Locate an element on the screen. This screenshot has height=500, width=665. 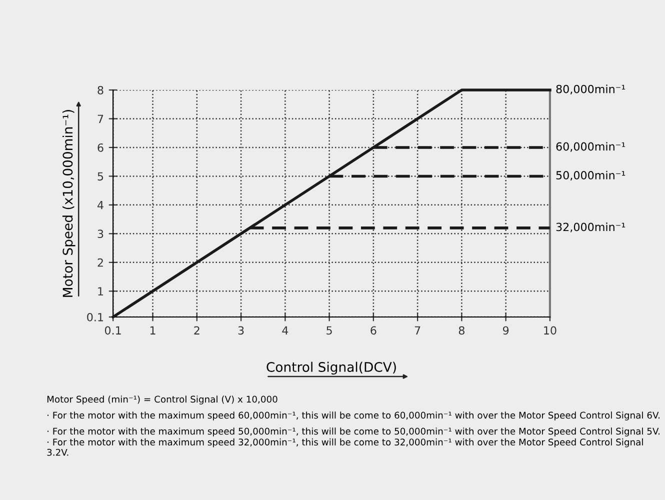
y-tick-label: 6 is located at coordinates (101, 147).